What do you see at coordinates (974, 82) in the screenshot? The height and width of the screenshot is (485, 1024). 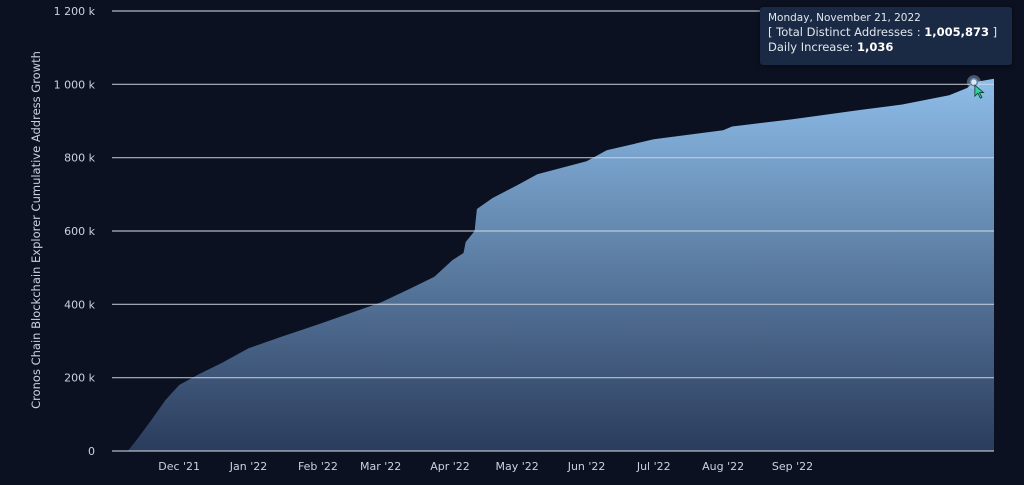 I see `hover-point` at bounding box center [974, 82].